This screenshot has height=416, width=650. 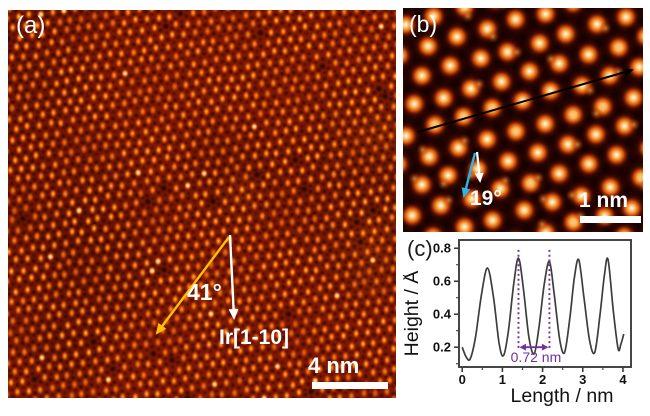 What do you see at coordinates (462, 379) in the screenshot?
I see `svg-text: 0` at bounding box center [462, 379].